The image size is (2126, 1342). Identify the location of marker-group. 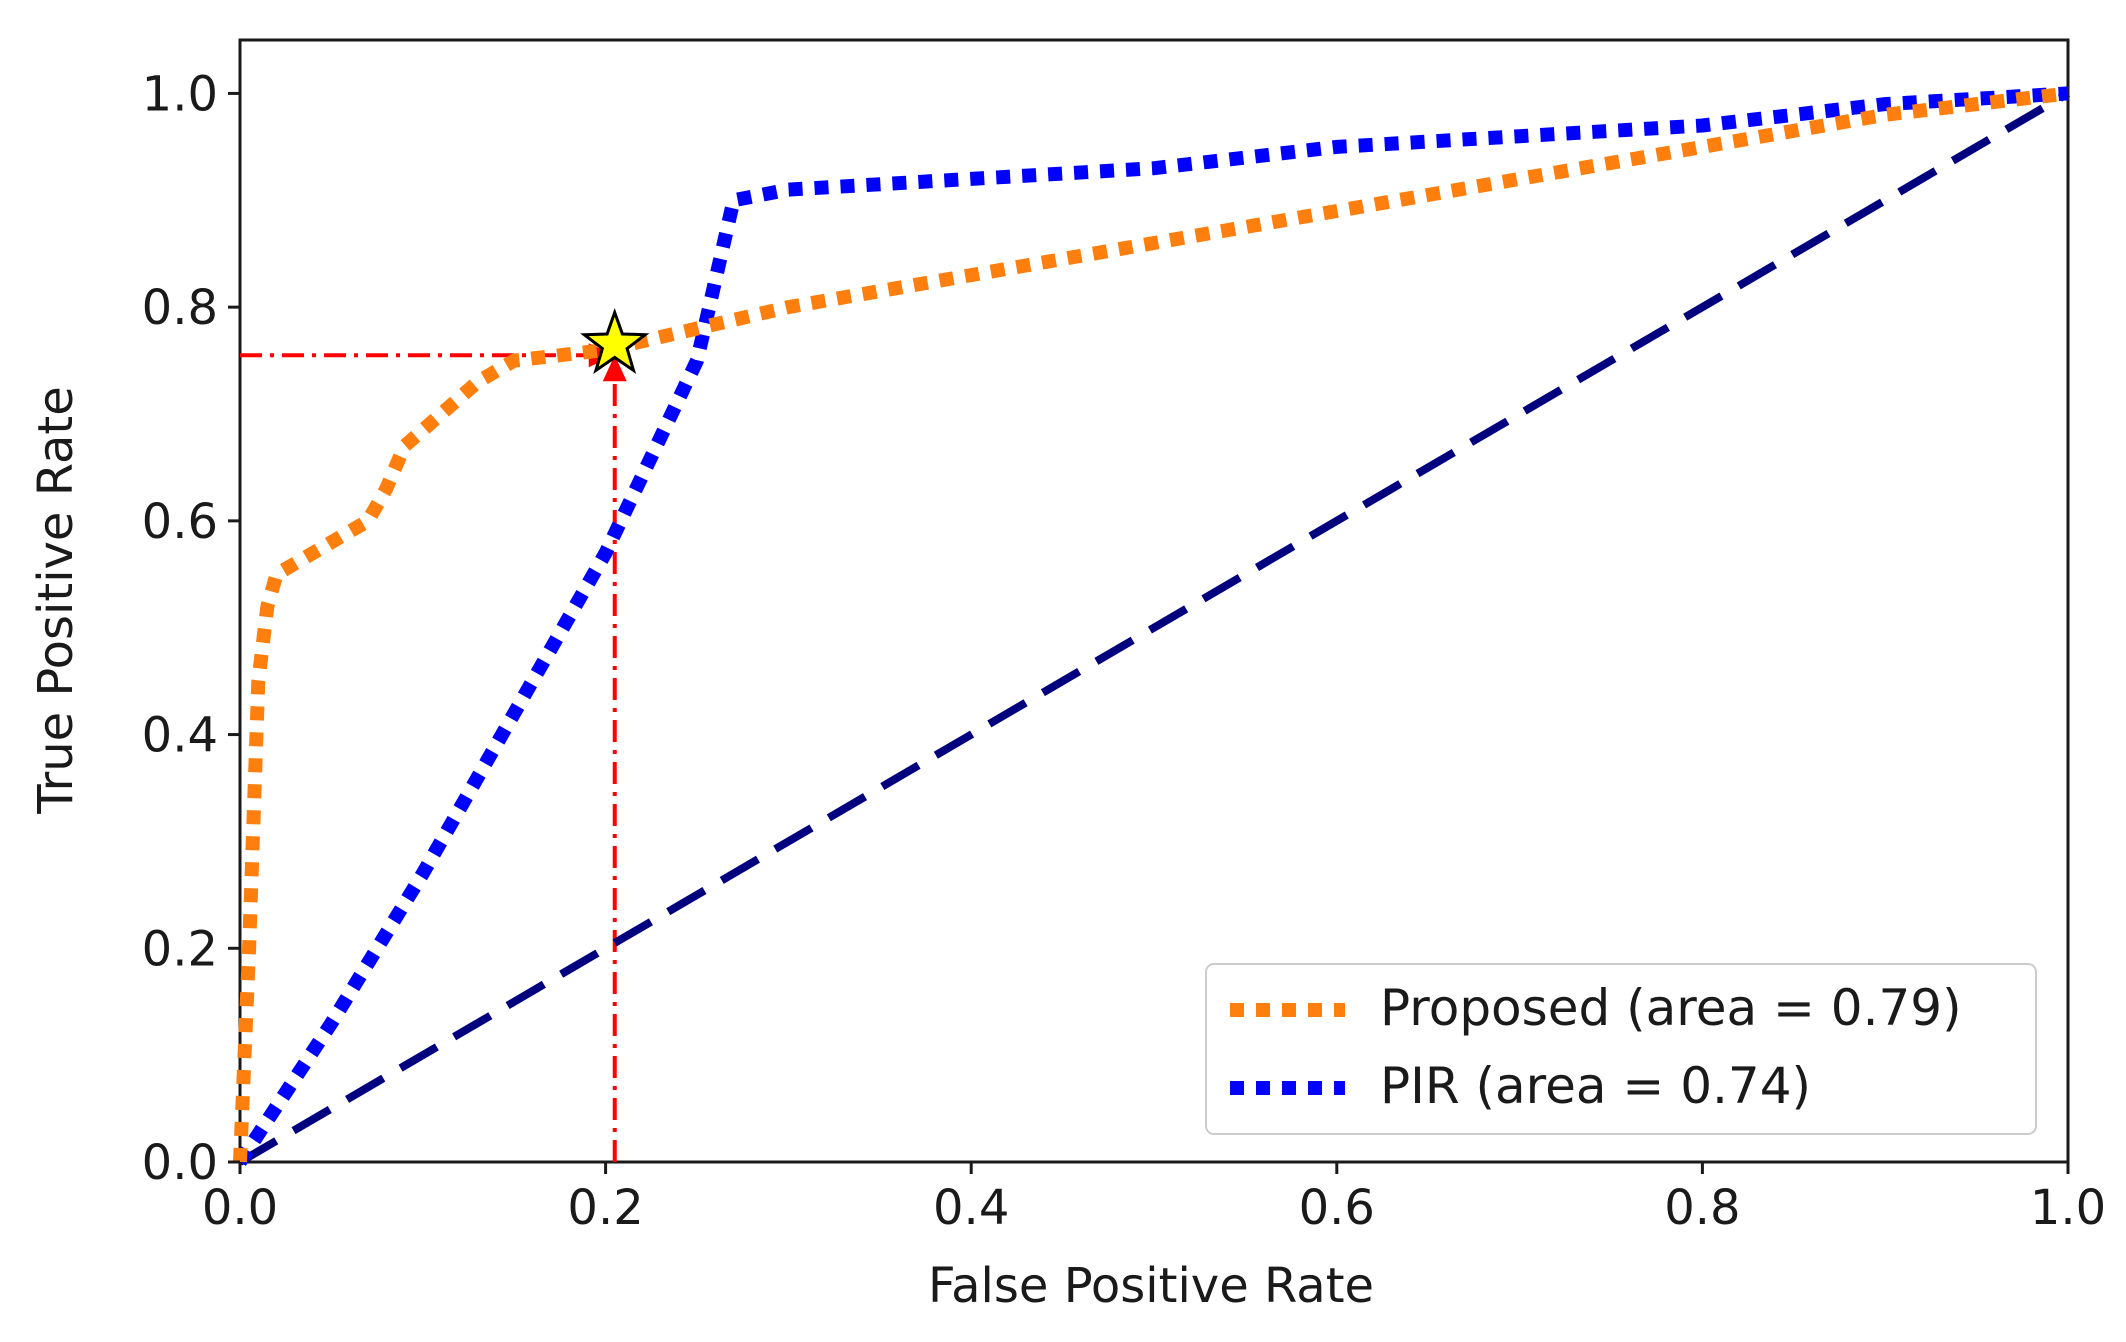
(615, 341).